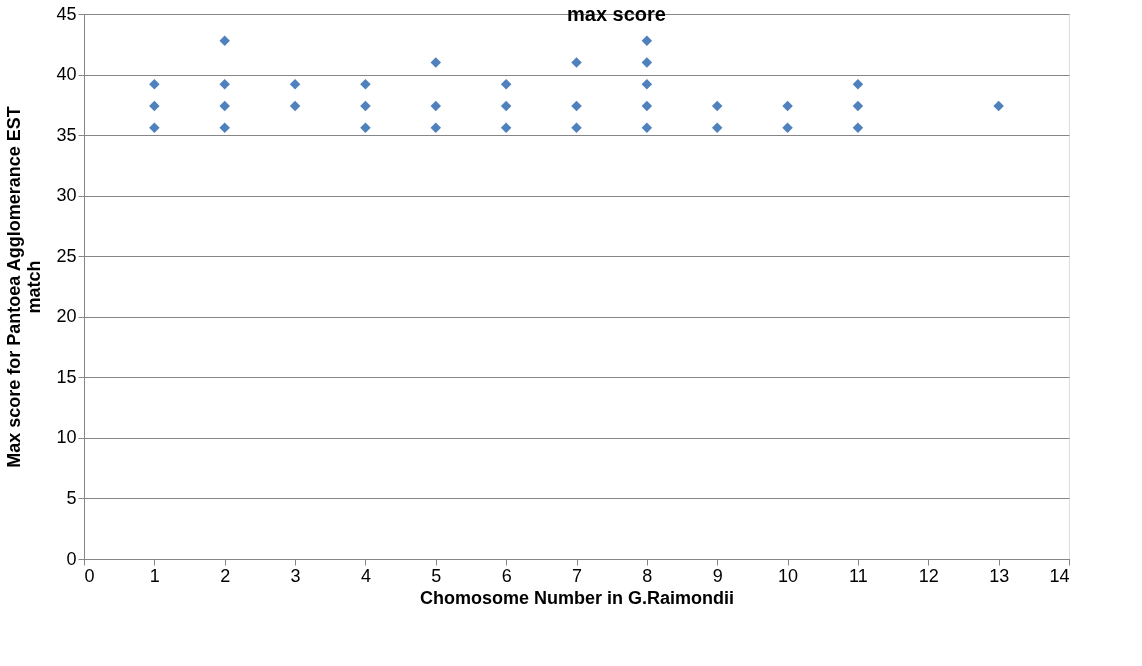 This screenshot has width=1142, height=666. What do you see at coordinates (71, 497) in the screenshot?
I see `y-tick-label: 5` at bounding box center [71, 497].